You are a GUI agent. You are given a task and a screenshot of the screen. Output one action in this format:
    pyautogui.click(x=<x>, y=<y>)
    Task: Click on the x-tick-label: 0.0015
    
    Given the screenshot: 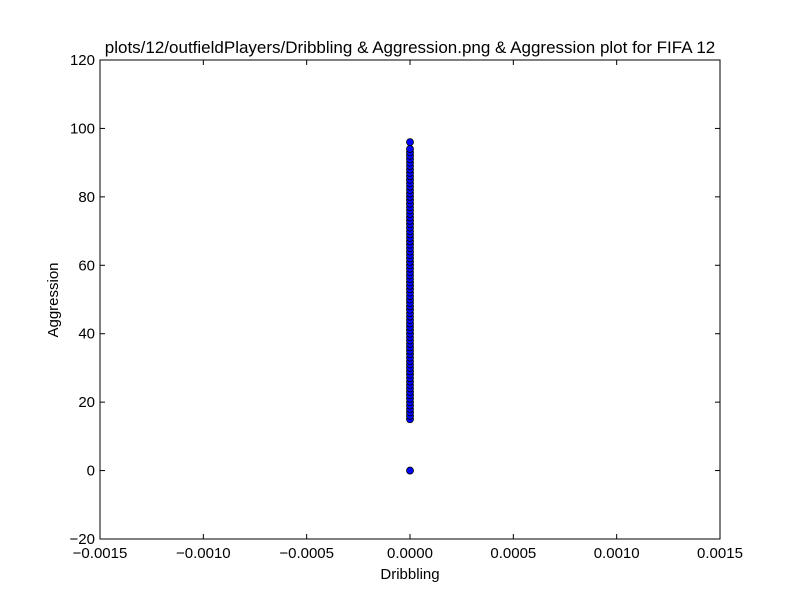 What is the action you would take?
    pyautogui.click(x=720, y=553)
    